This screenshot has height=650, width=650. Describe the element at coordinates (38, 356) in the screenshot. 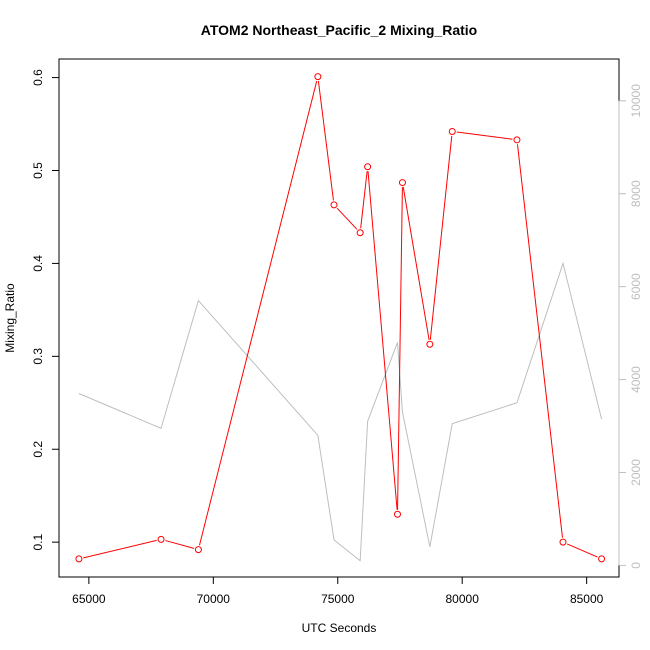

I see `y-tick-label: 0.3` at that location.